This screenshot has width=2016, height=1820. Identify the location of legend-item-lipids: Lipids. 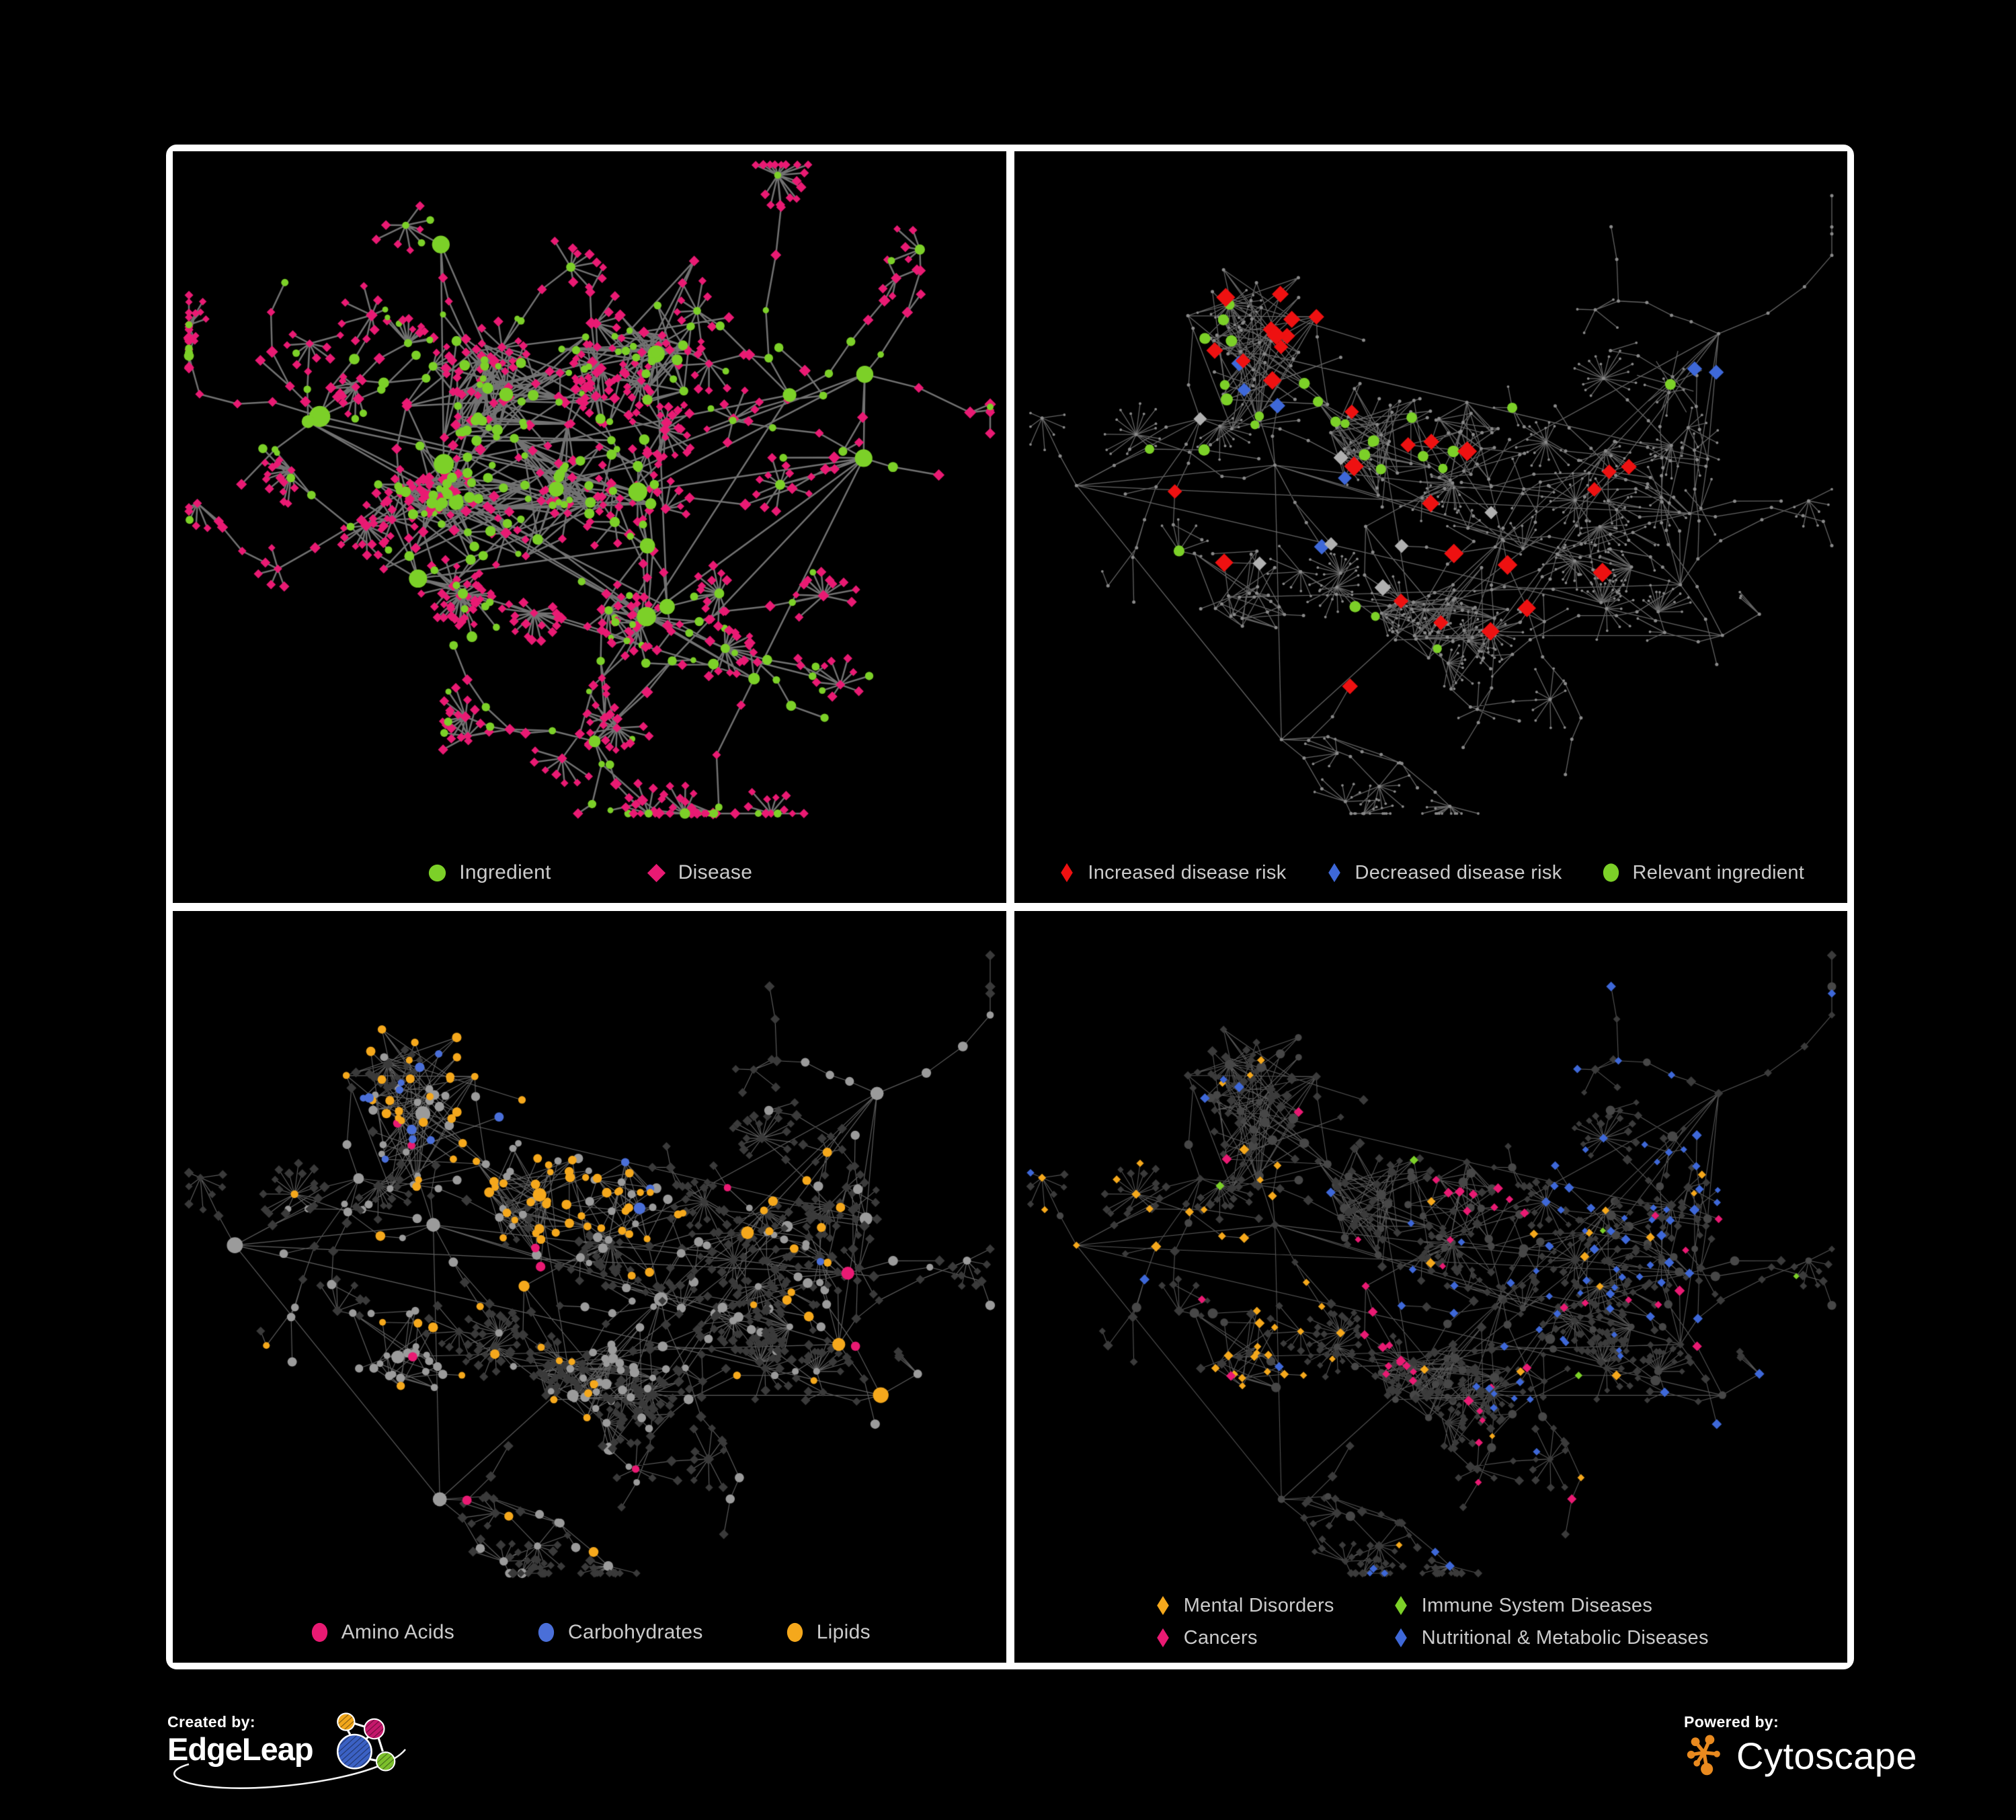
(827, 1632).